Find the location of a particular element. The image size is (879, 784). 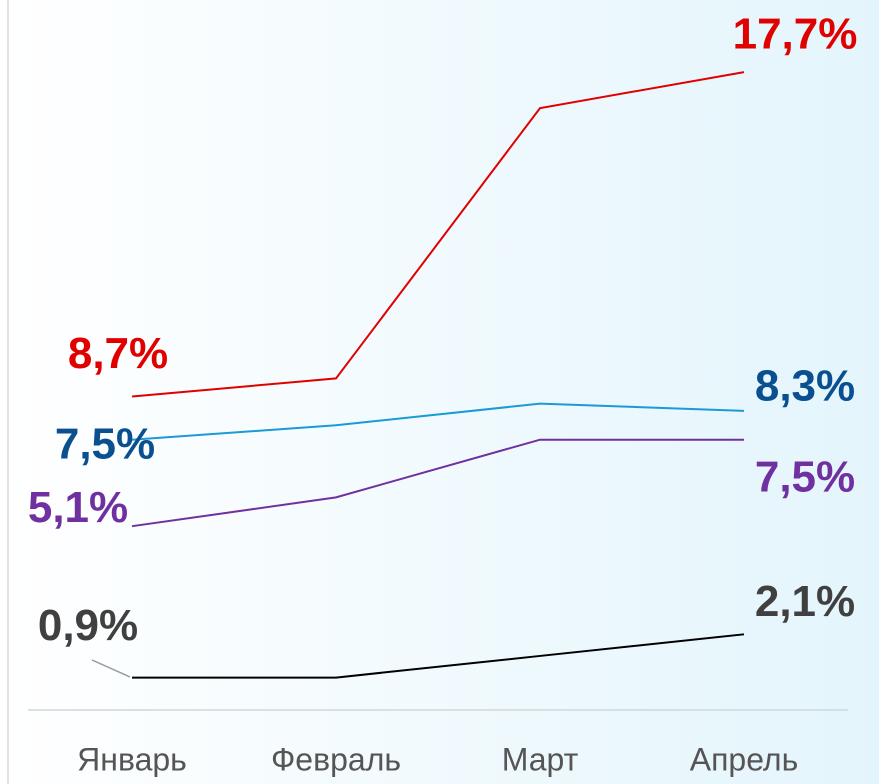

x-tick-label: Март is located at coordinates (540, 759).